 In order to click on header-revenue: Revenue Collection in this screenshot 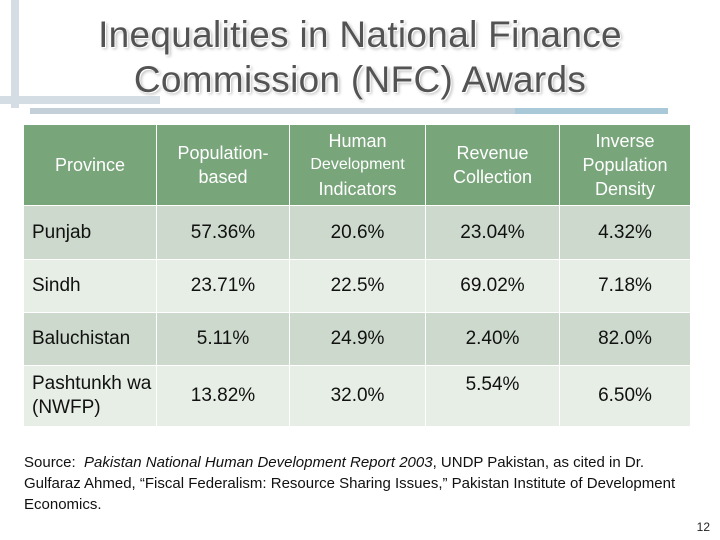, I will do `click(492, 165)`.